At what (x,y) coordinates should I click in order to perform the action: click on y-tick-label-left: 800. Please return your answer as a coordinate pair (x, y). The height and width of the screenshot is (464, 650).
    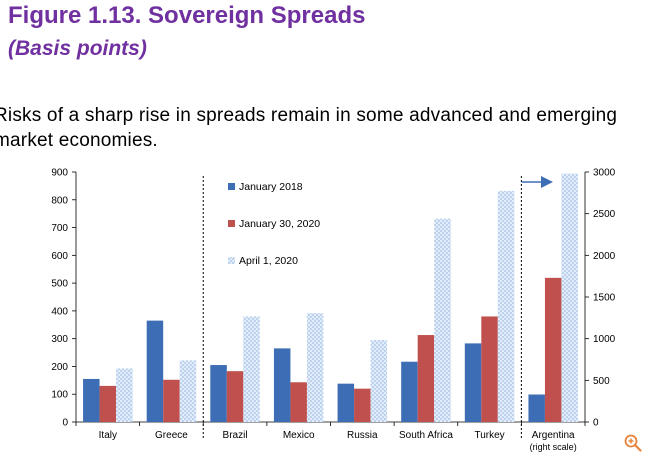
    Looking at the image, I should click on (59, 200).